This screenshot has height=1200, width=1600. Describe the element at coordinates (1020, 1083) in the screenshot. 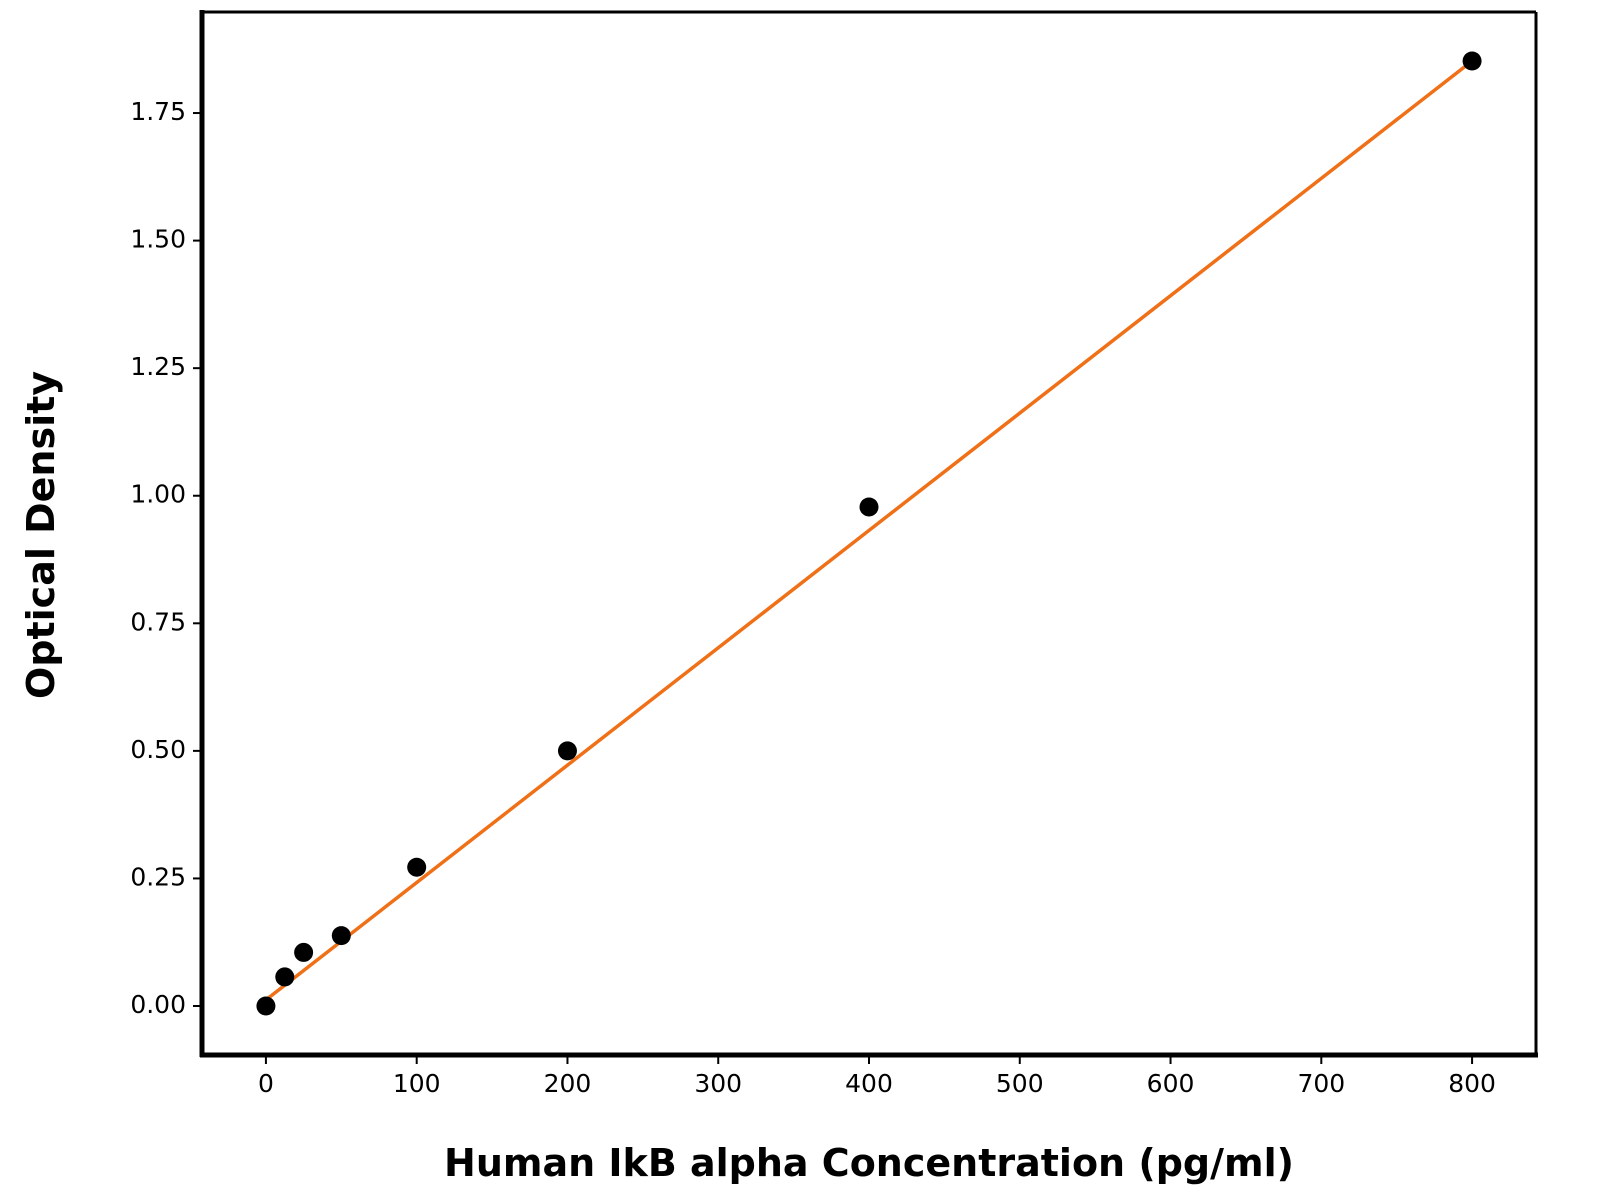

I see `x-tick-label: 500` at that location.